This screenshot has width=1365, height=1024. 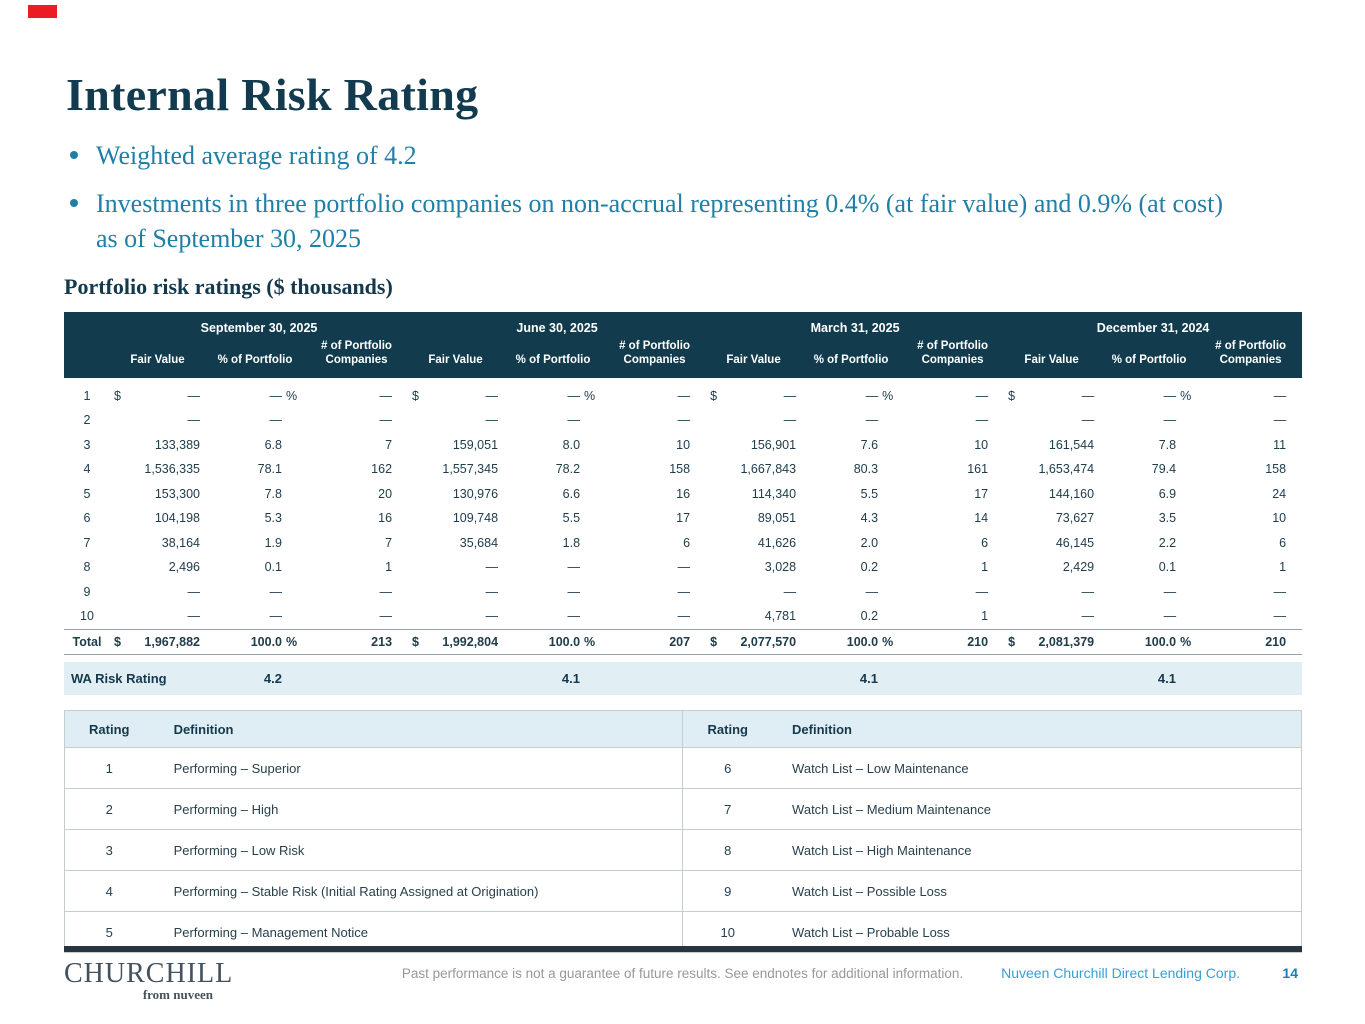 I want to click on pct-of-portfolio-cell: 6.9, so click(x=1149, y=494).